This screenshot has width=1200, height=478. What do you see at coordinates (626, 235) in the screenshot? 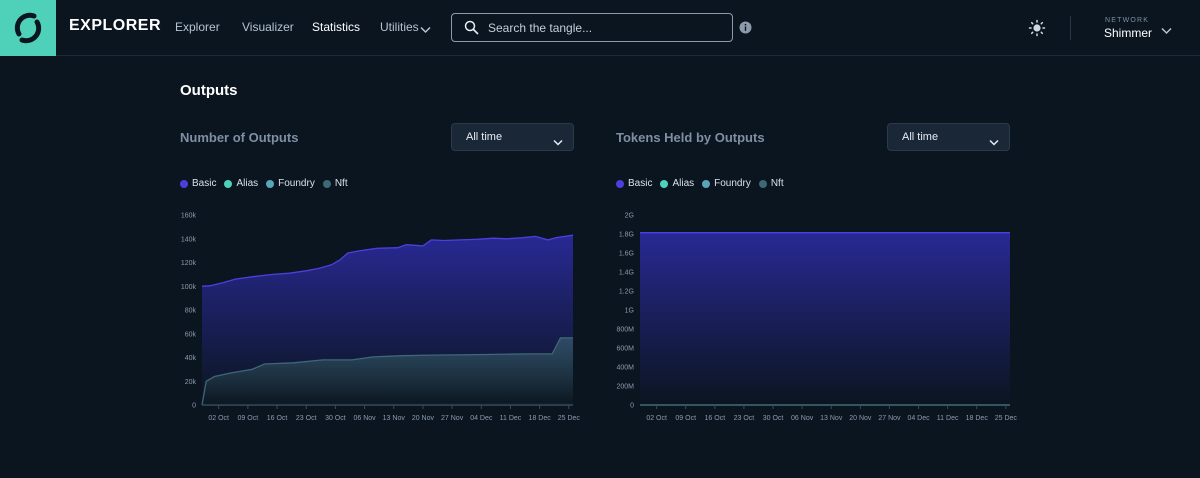
I see `y-tick-label: 1.8G` at bounding box center [626, 235].